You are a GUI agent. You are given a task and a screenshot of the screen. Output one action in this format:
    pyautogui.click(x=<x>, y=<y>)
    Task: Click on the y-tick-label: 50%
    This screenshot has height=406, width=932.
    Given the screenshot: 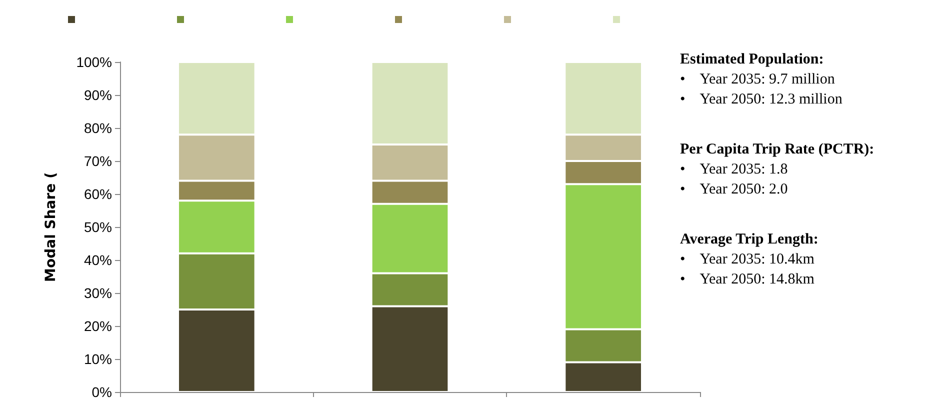 What is the action you would take?
    pyautogui.click(x=98, y=227)
    